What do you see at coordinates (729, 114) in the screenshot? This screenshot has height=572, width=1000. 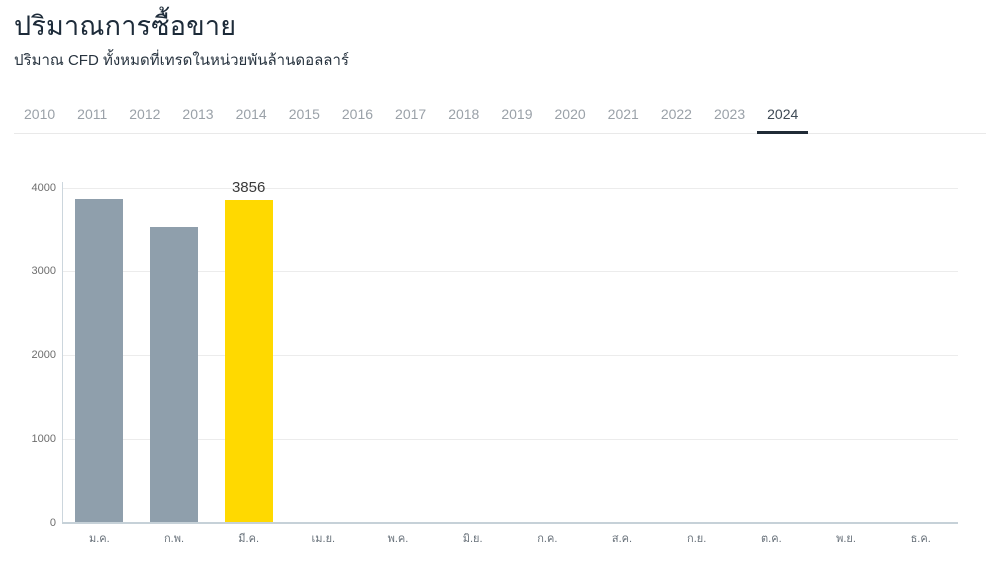 I see `tab-2023: 2023` at bounding box center [729, 114].